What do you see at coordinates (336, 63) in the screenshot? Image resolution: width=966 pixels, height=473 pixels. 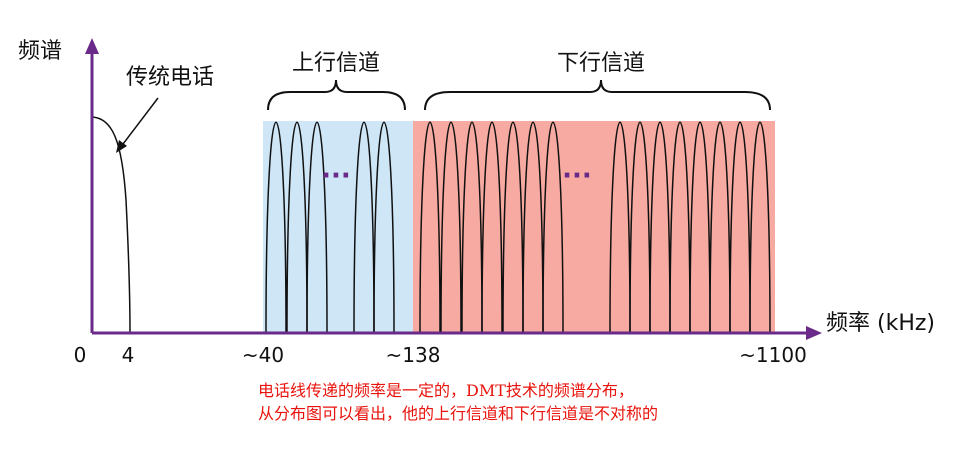 I see `upstream-label: 上行信道` at bounding box center [336, 63].